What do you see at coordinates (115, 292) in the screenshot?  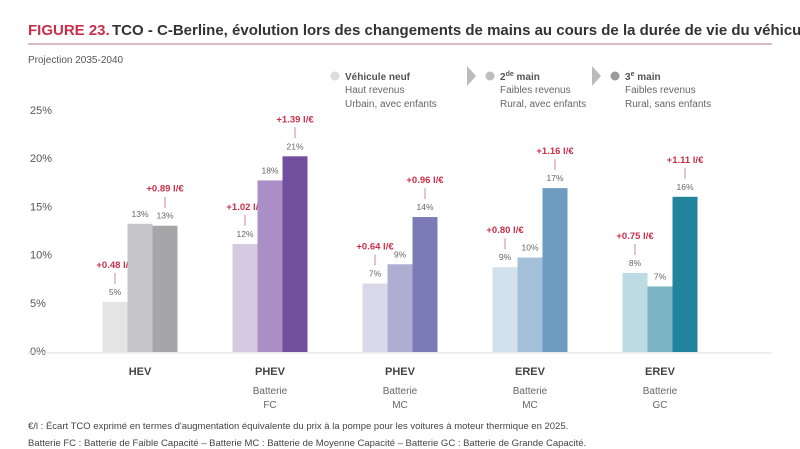 I see `bar-value-label: 5%` at bounding box center [115, 292].